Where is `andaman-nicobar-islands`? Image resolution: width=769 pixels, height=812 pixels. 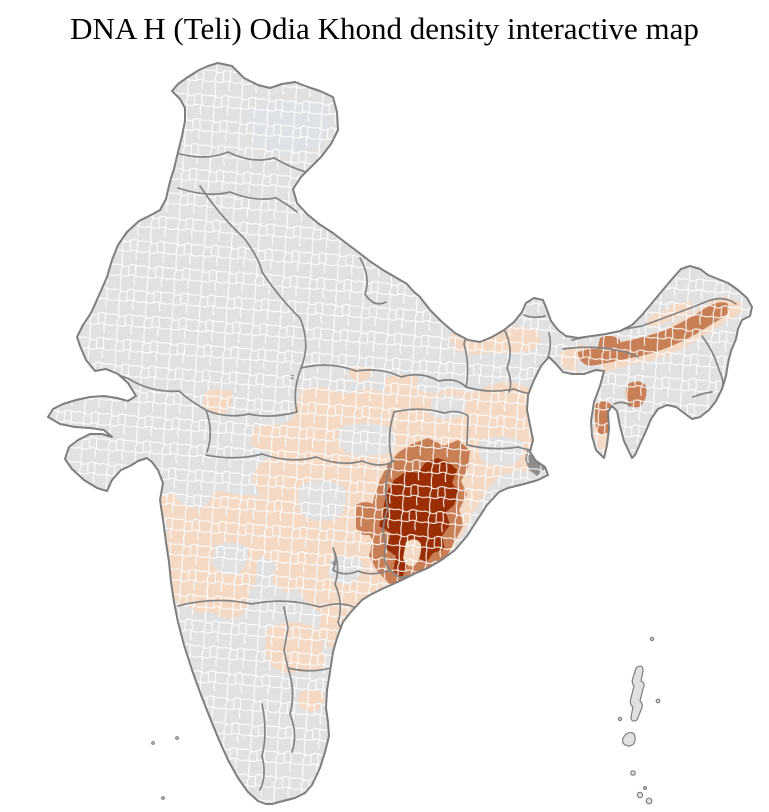 andaman-nicobar-islands is located at coordinates (639, 720).